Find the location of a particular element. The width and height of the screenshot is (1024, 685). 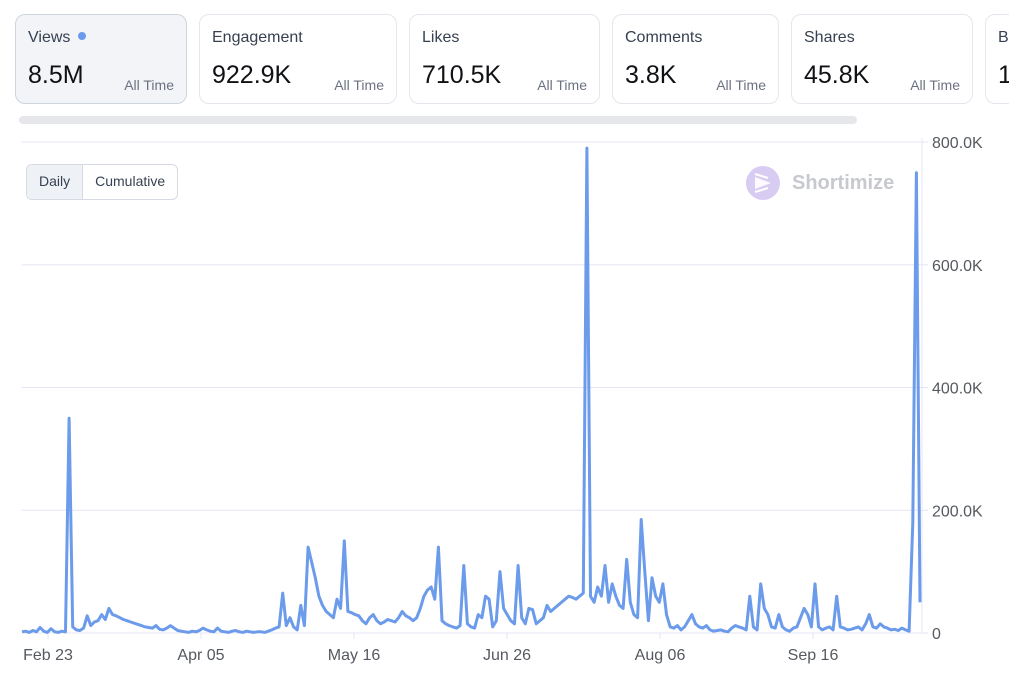

metric-card-engagement: Engagement 922.9K All Time is located at coordinates (298, 59).